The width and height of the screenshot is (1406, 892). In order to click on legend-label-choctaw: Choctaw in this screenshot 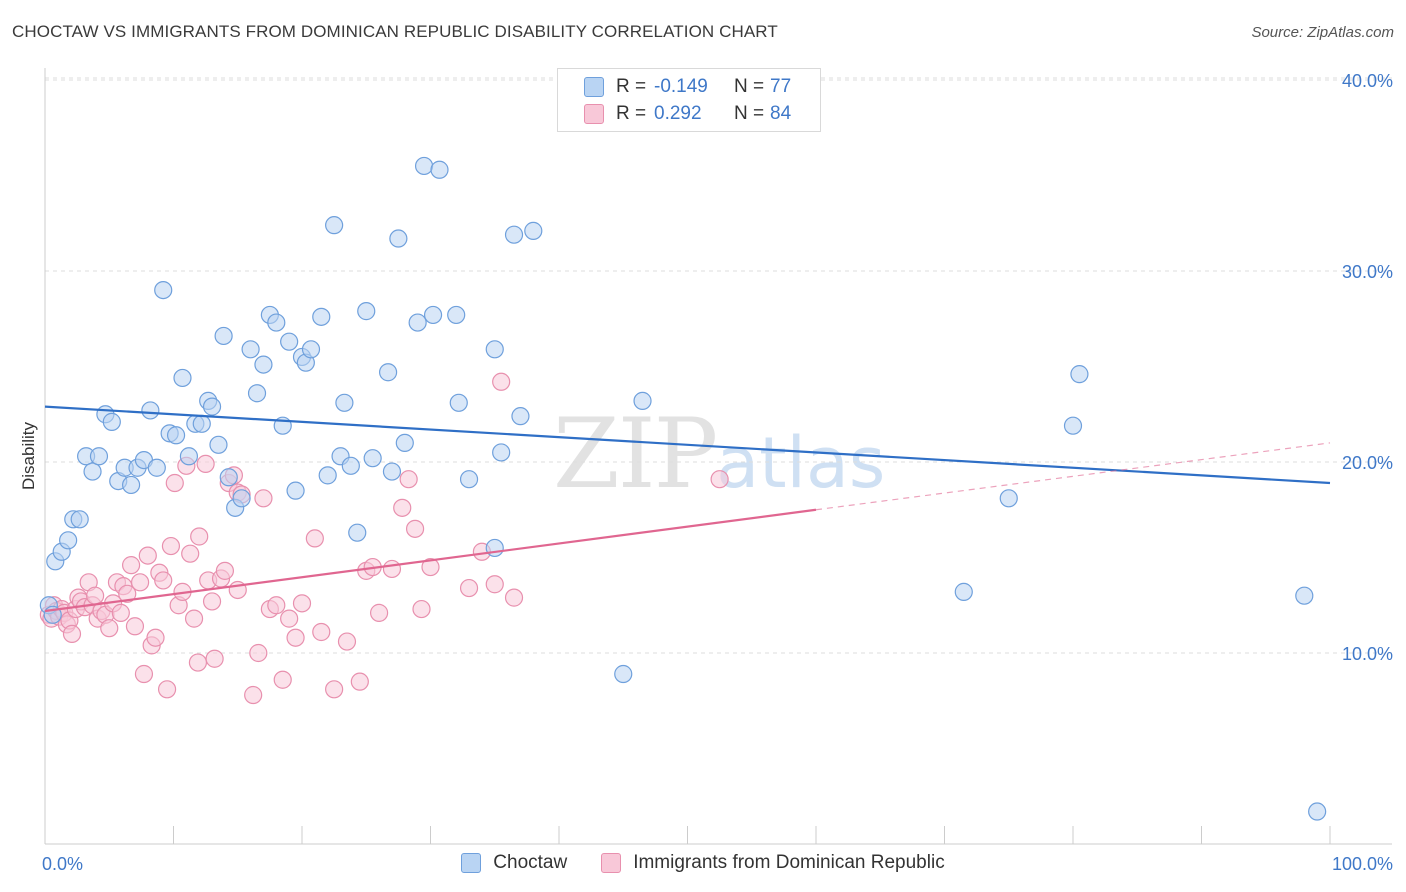, I will do `click(530, 862)`.